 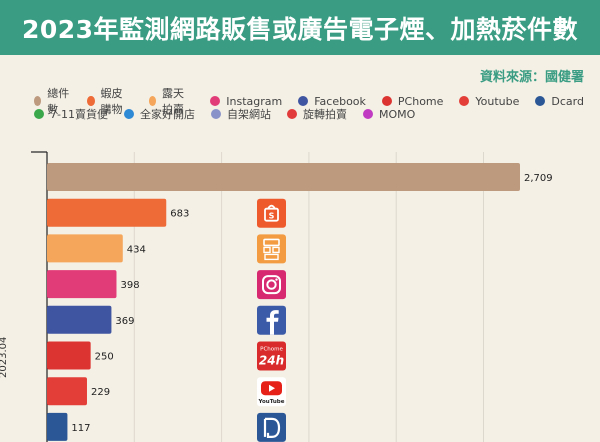 I want to click on legend-label: 7-11賣貨便, so click(x=79, y=114).